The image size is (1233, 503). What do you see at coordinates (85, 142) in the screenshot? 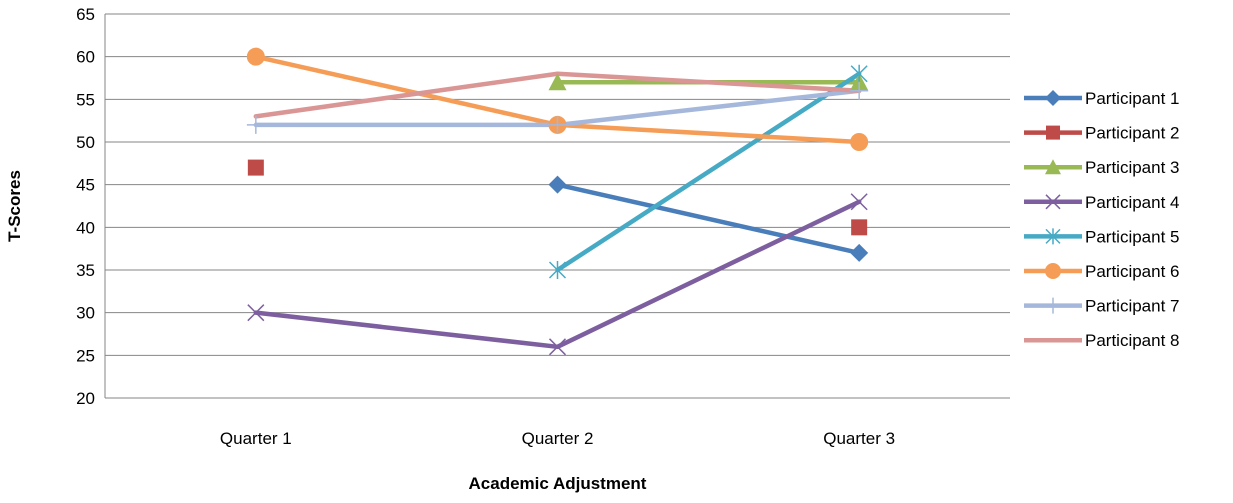
I see `y-tick-label: 50` at bounding box center [85, 142].